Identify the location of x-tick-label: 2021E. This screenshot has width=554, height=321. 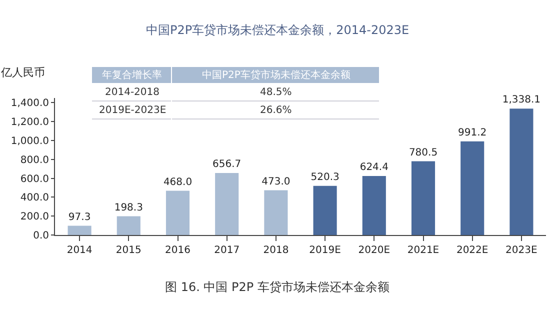
(423, 250).